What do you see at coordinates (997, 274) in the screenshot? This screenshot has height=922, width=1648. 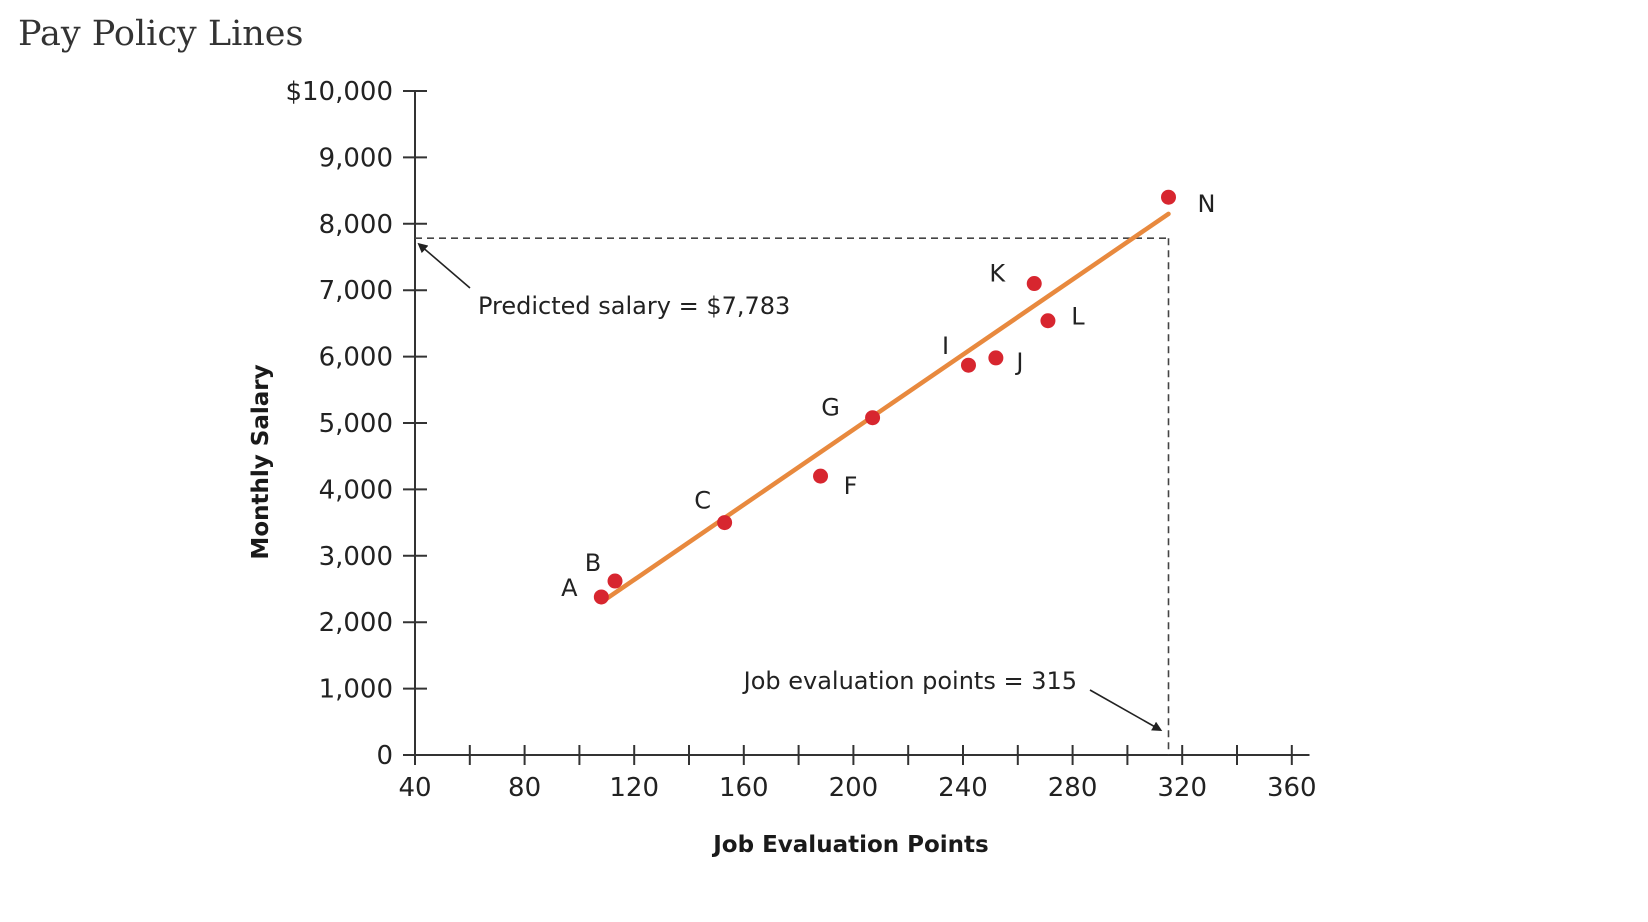 I see `point-label: K` at bounding box center [997, 274].